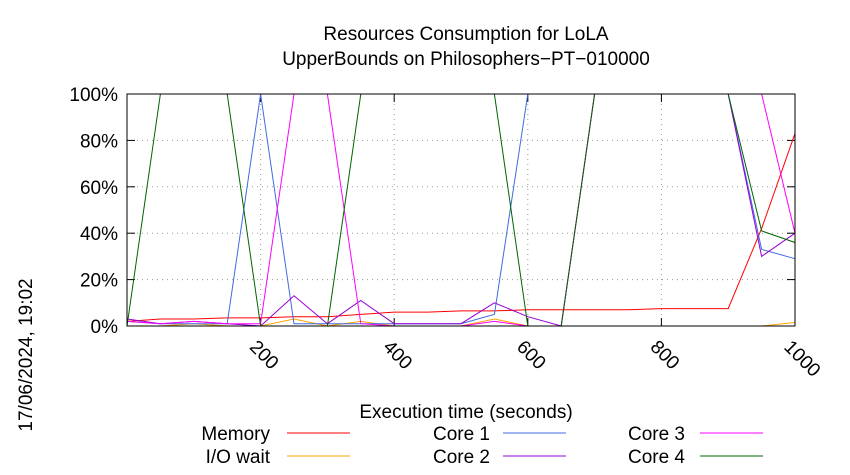 Image resolution: width=850 pixels, height=475 pixels. Describe the element at coordinates (530, 355) in the screenshot. I see `x-tick-label: 600` at that location.